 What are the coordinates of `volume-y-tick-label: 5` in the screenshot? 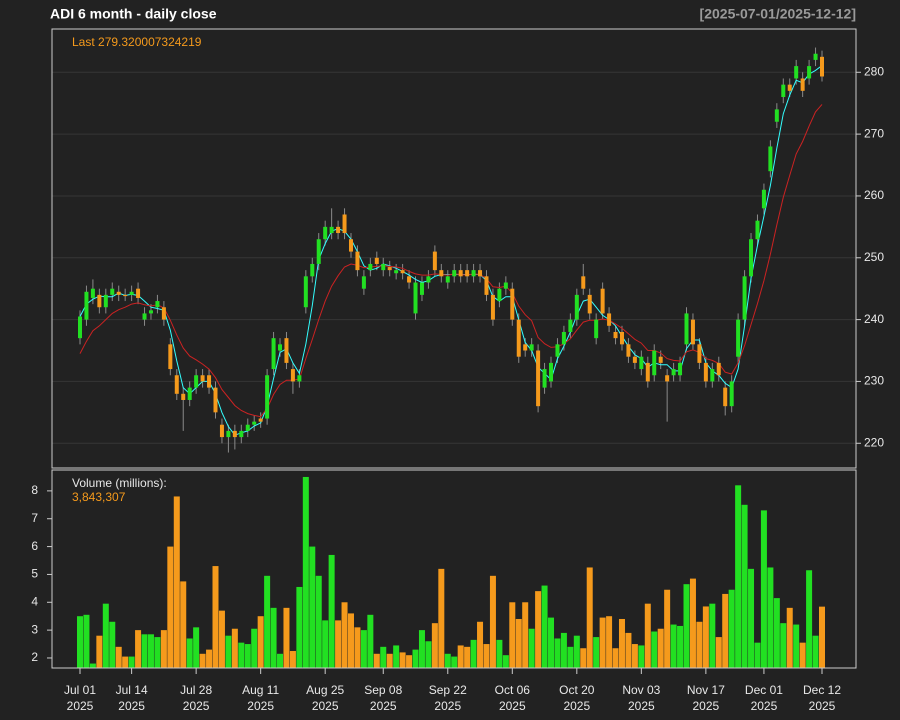 It's located at (34, 574).